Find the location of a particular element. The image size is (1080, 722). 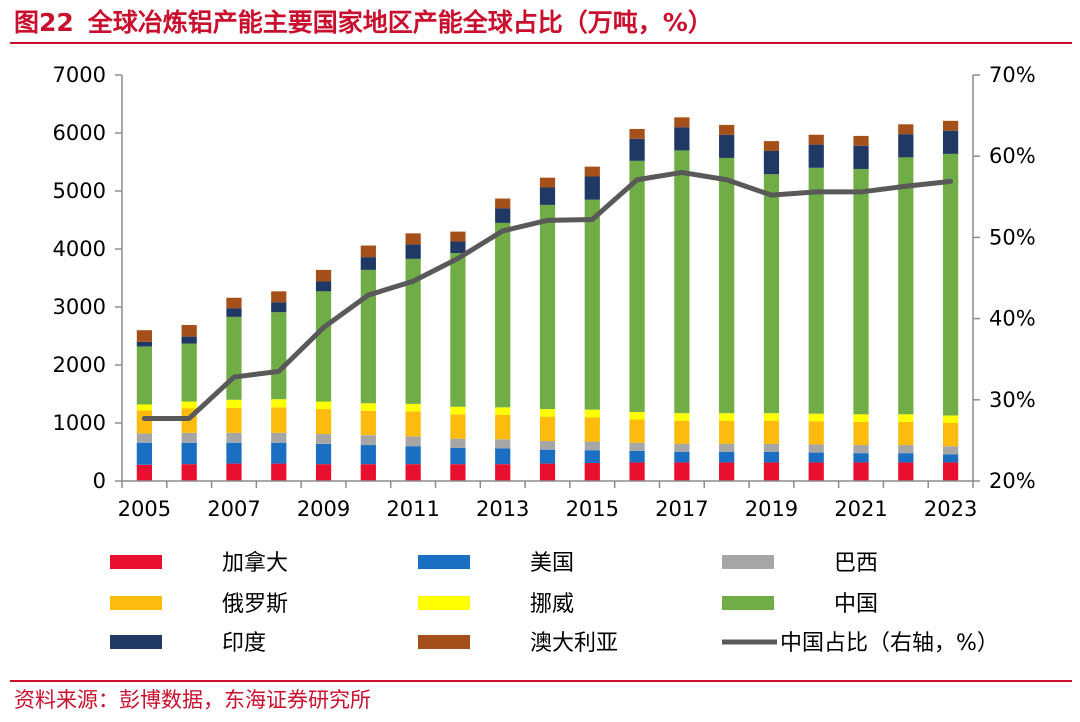

y-right-tick-label: 50% is located at coordinates (1012, 237).